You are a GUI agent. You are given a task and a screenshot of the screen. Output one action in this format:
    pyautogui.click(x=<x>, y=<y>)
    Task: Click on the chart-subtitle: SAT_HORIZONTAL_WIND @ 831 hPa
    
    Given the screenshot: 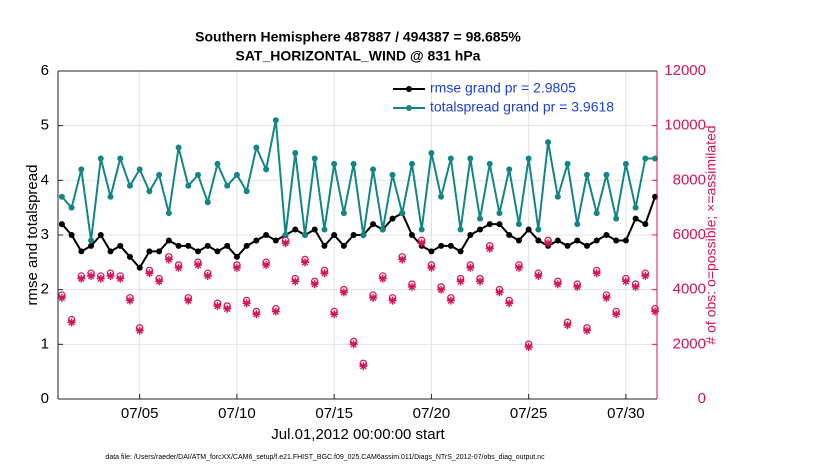 What is the action you would take?
    pyautogui.click(x=358, y=56)
    